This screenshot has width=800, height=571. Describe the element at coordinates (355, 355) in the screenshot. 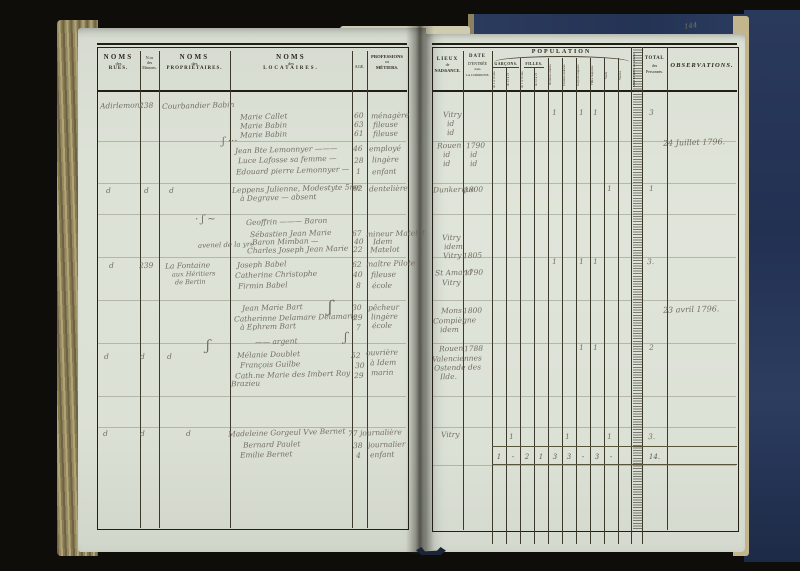

I see `hw-age-17: 52` at that location.